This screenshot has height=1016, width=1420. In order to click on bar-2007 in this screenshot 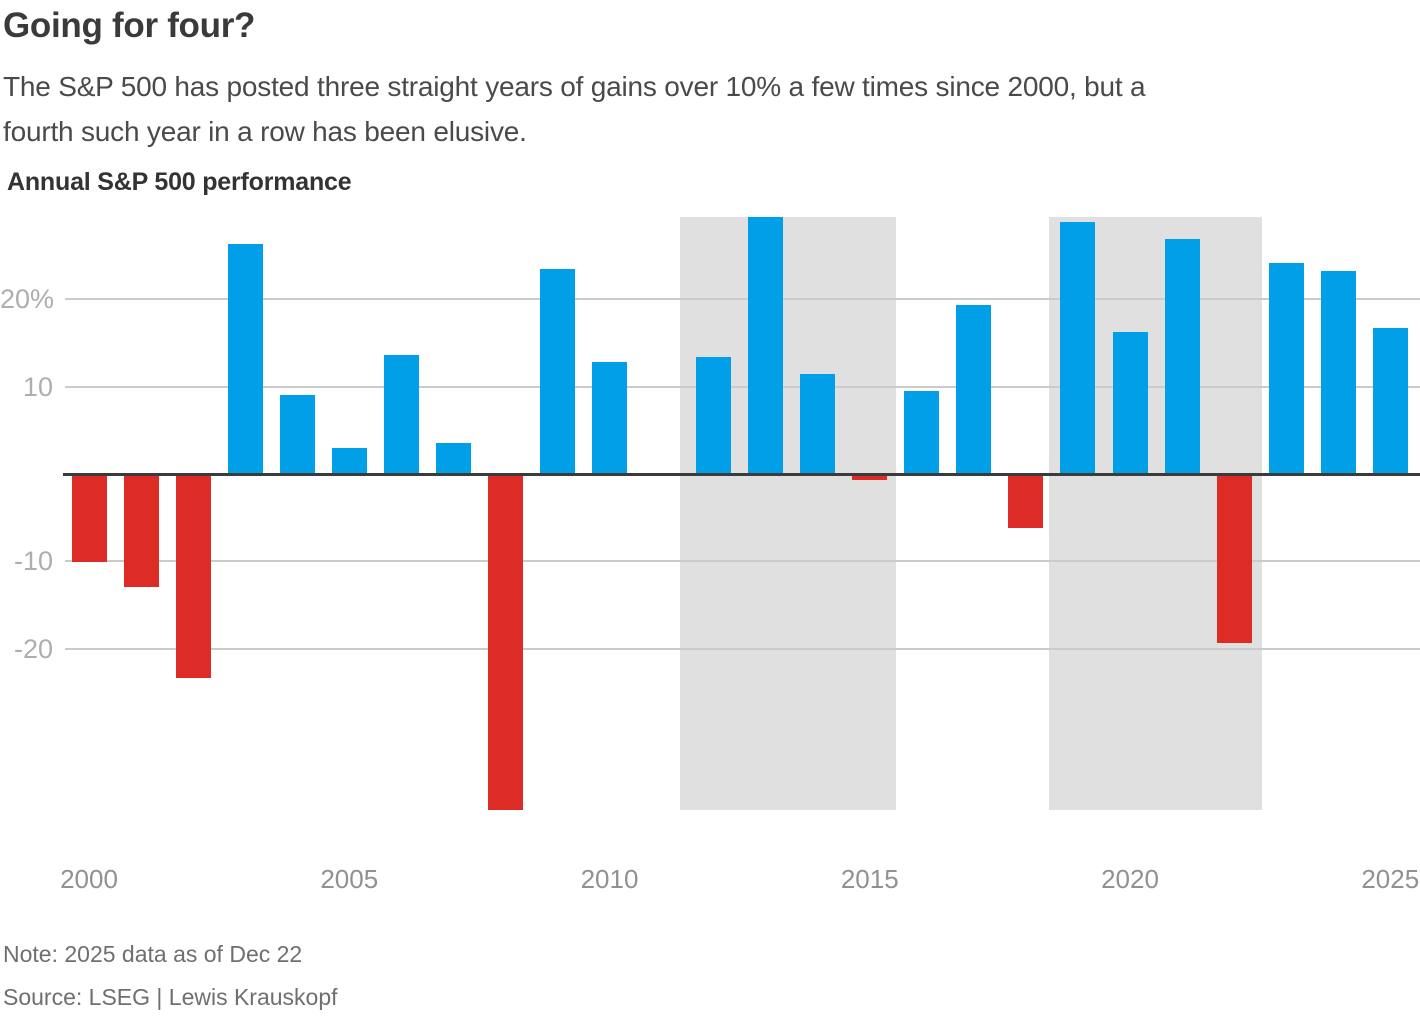, I will do `click(453, 458)`.